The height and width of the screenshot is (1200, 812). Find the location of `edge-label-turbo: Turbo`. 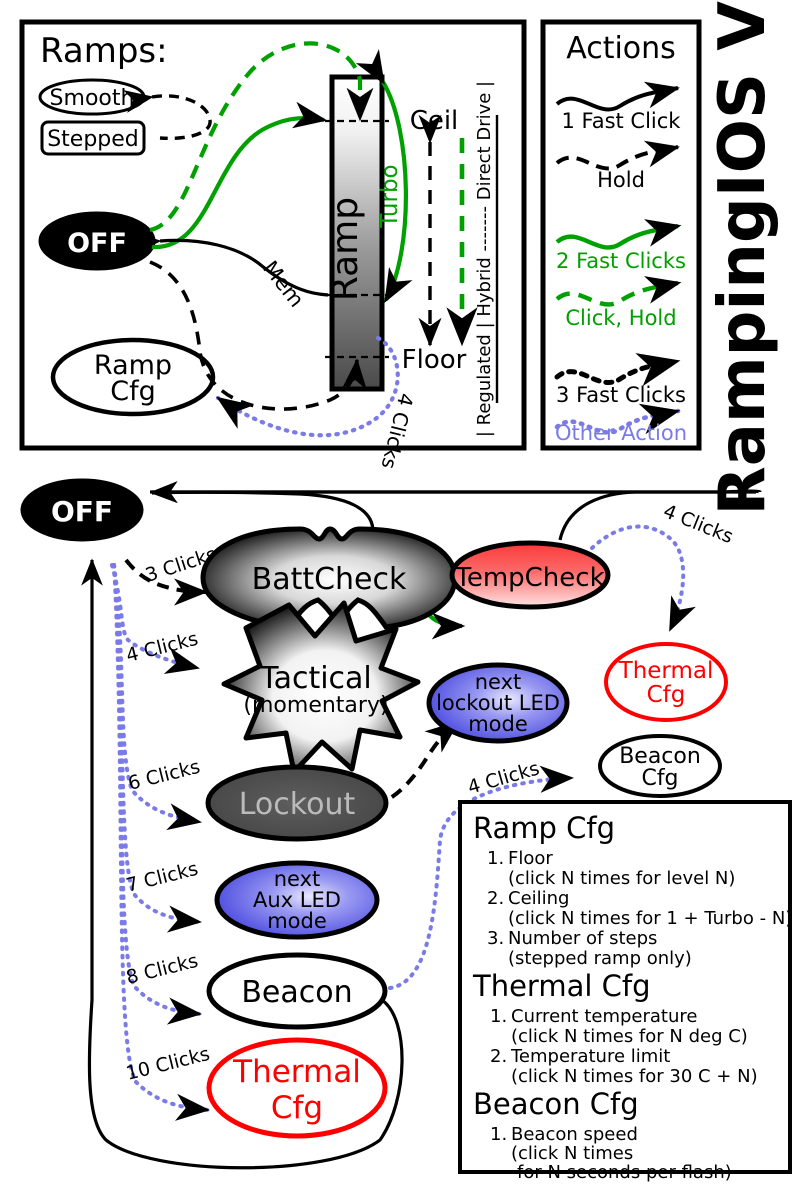

edge-label-turbo: Turbo is located at coordinates (390, 196).